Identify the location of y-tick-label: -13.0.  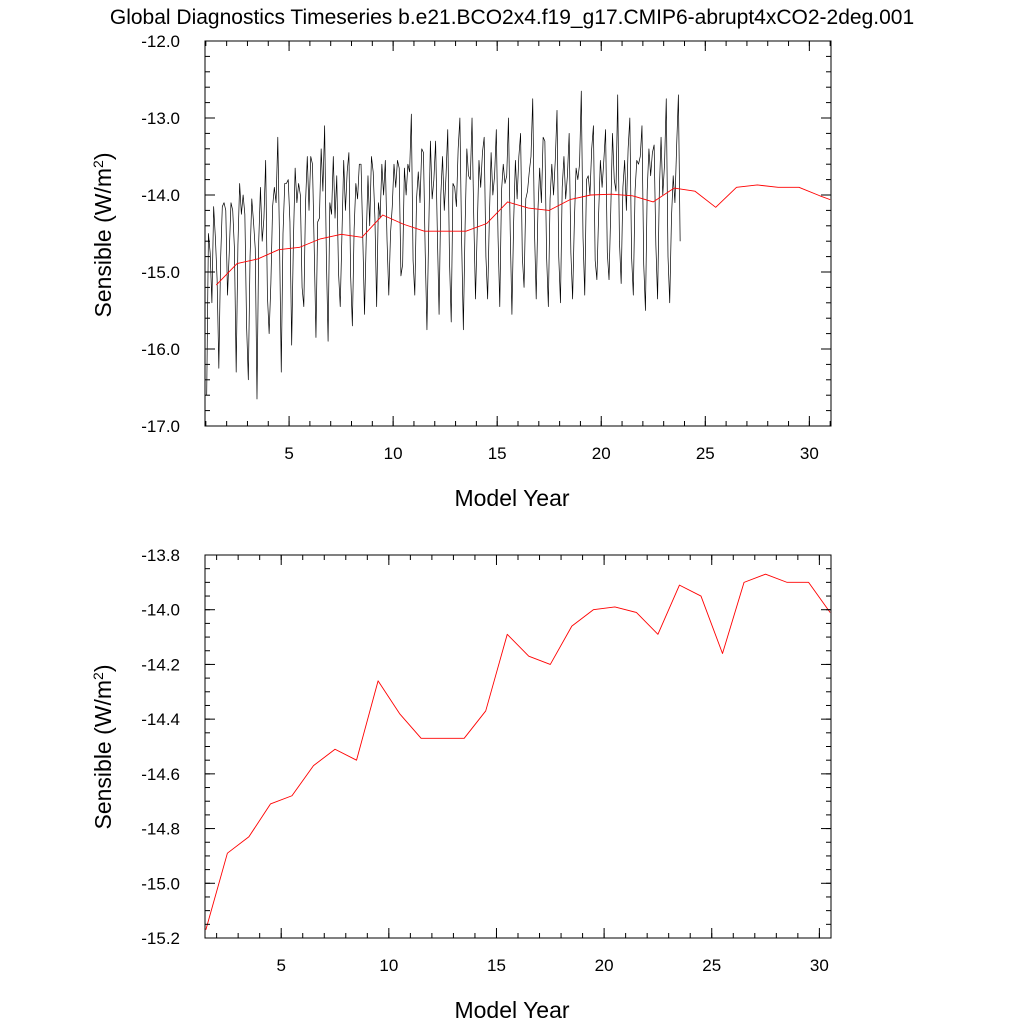
(160, 118).